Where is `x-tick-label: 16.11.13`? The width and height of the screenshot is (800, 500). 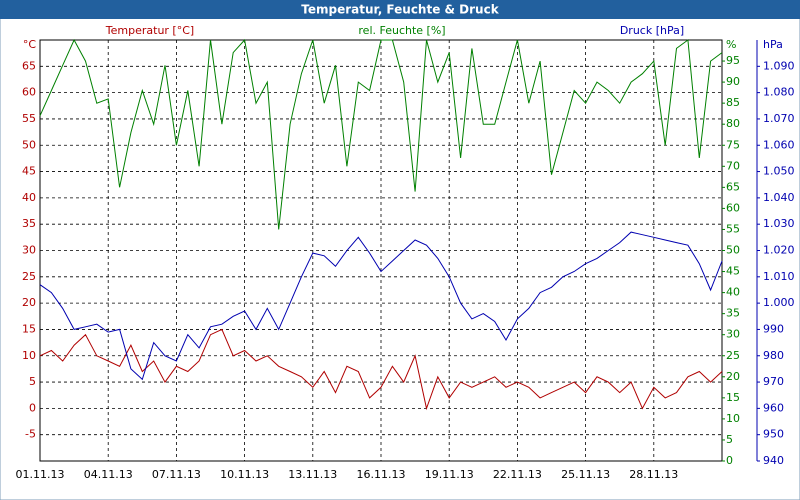 x-tick-label: 16.11.13 is located at coordinates (381, 474).